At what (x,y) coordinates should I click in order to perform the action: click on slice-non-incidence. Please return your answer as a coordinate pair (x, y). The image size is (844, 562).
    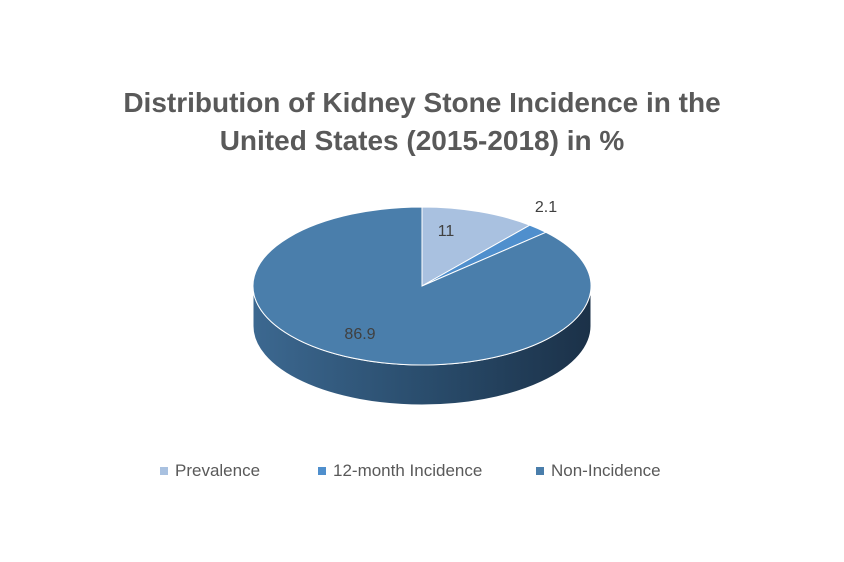
    Looking at the image, I should click on (422, 286).